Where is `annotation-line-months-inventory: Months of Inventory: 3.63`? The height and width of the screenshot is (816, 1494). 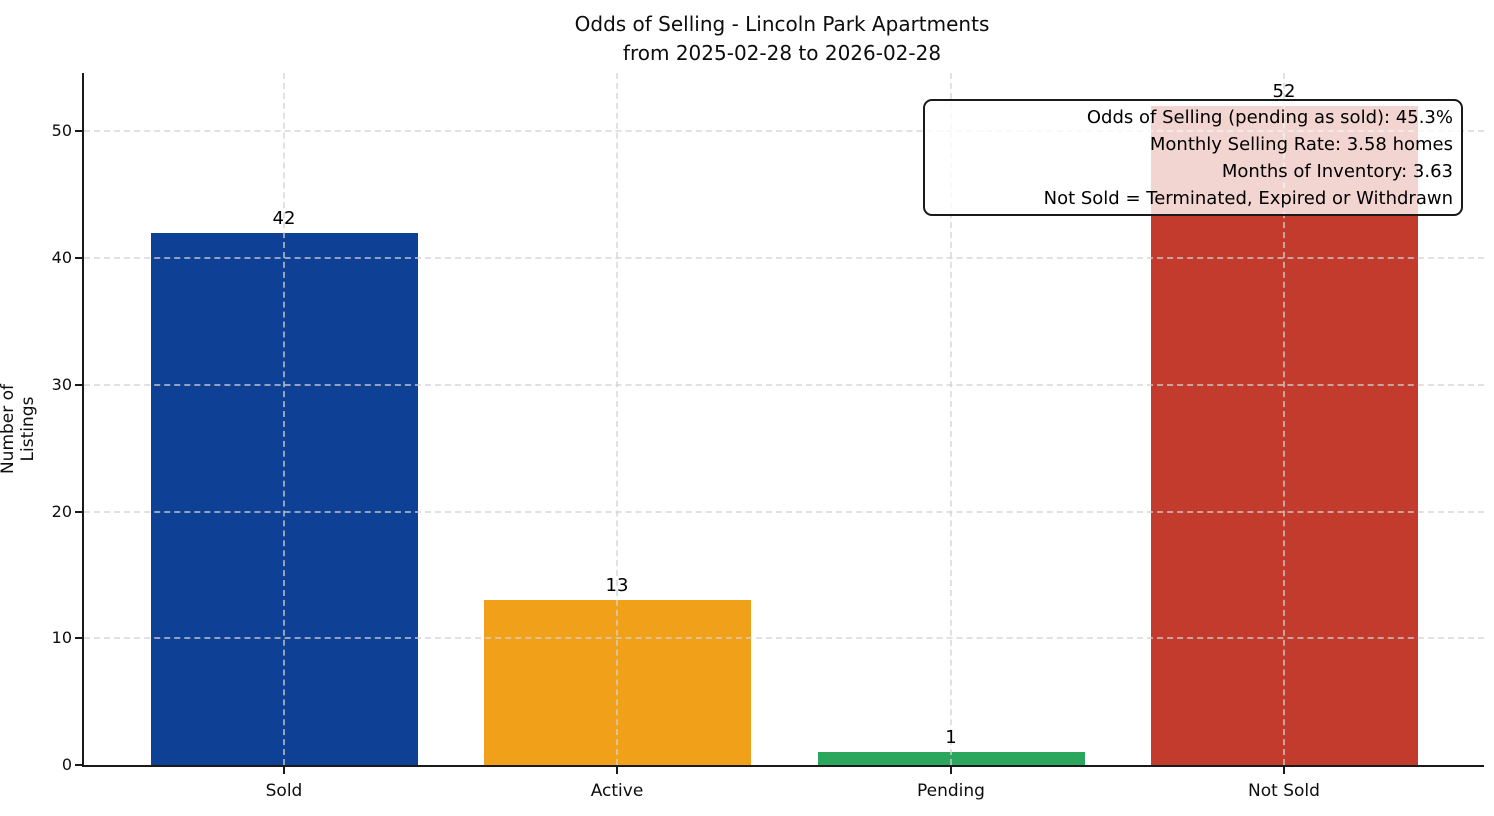
annotation-line-months-inventory: Months of Inventory: 3.63 is located at coordinates (1337, 171).